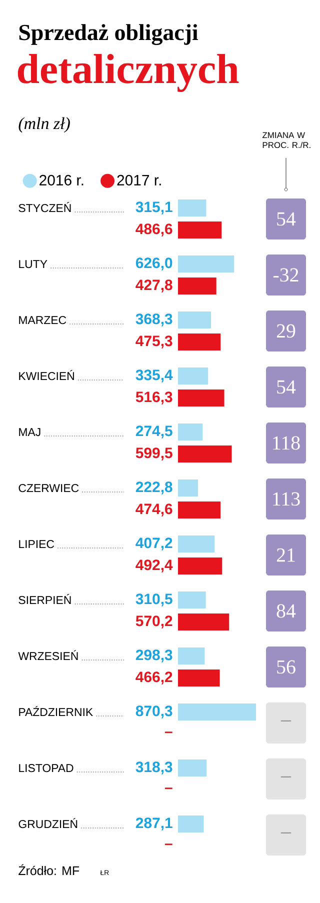  What do you see at coordinates (139, 180) in the screenshot?
I see `legend-label: 2017 r.` at bounding box center [139, 180].